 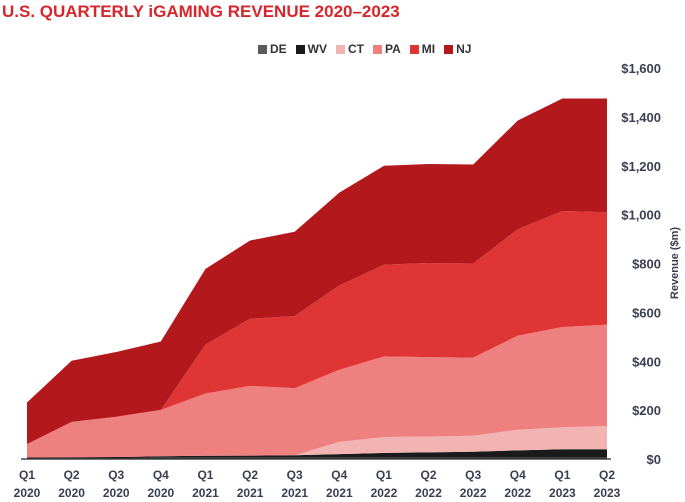 What do you see at coordinates (428, 484) in the screenshot?
I see `x-tick-label: Q2 2022` at bounding box center [428, 484].